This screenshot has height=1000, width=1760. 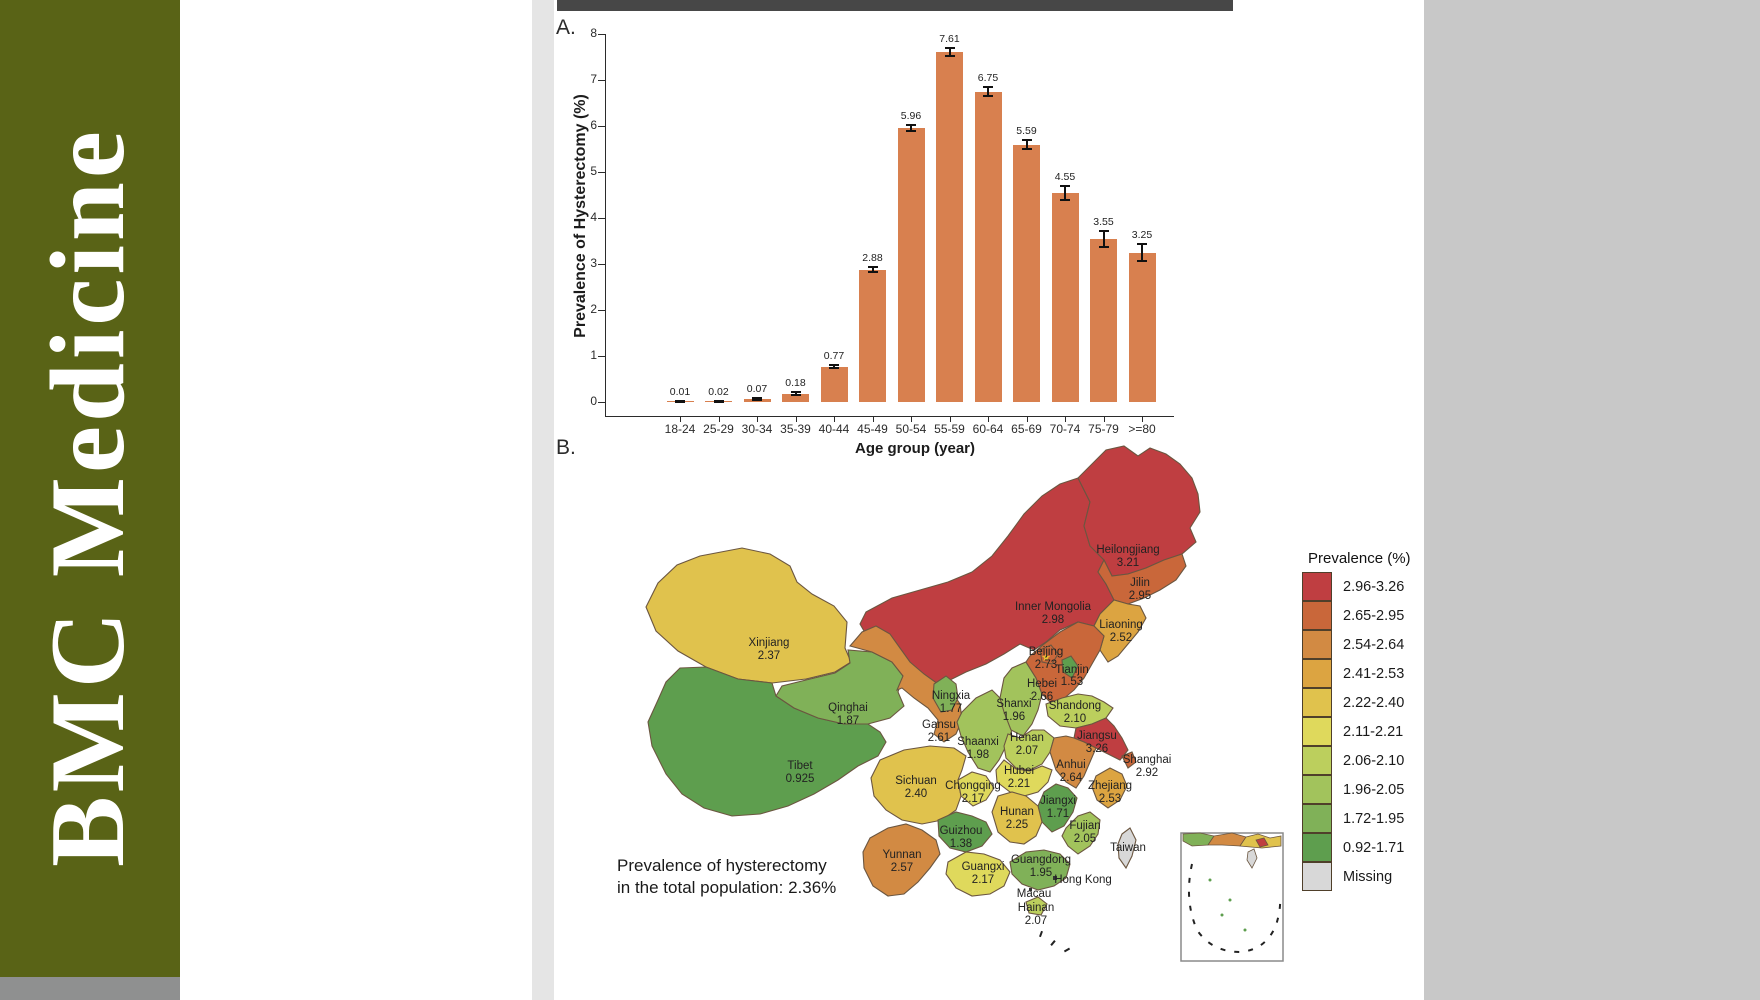 What do you see at coordinates (1356, 673) in the screenshot?
I see `legend-row: 2.41-2.53` at bounding box center [1356, 673].